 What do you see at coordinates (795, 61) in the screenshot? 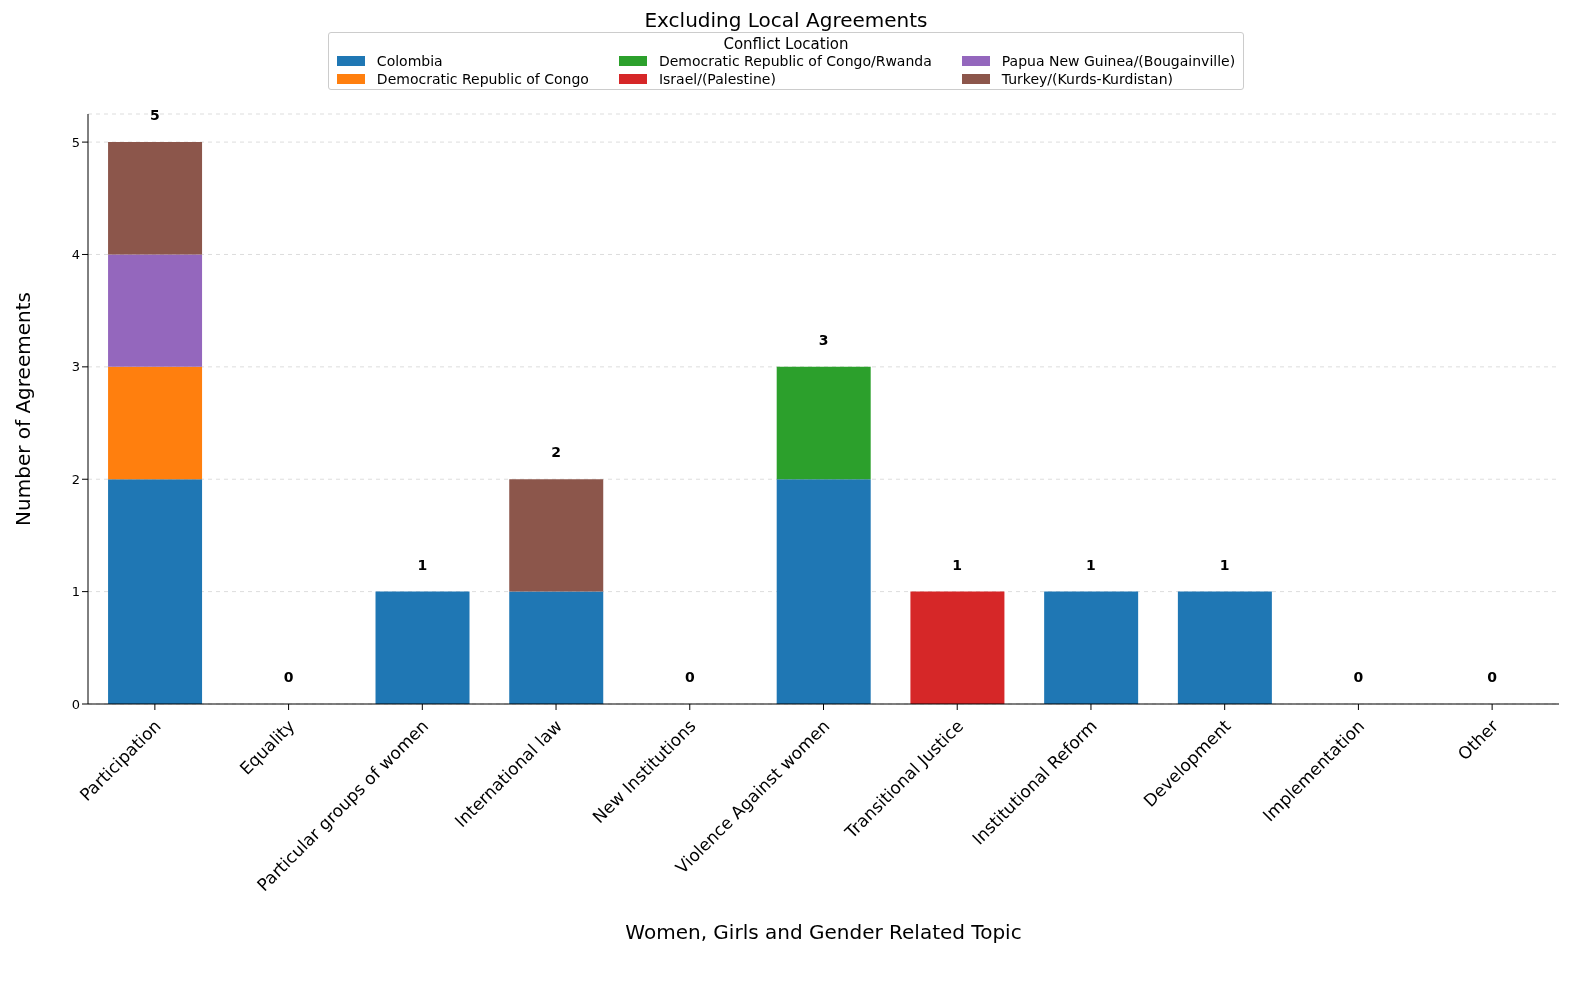
I see `legend-label: Democratic Republic of Congo/Rwanda` at bounding box center [795, 61].